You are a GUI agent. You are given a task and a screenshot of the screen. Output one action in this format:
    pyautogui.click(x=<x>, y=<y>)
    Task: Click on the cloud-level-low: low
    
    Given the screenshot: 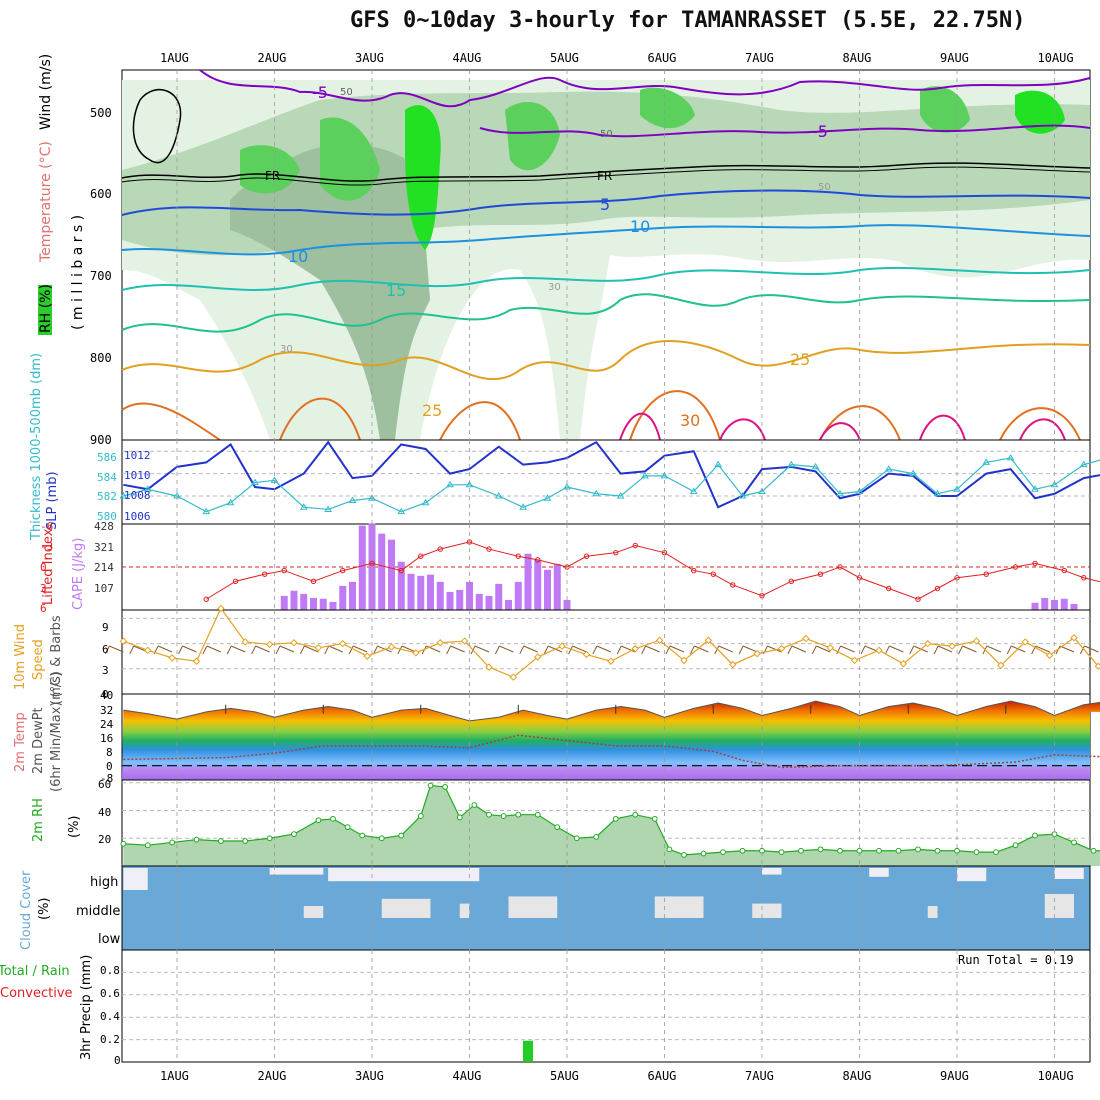 What is the action you would take?
    pyautogui.click(x=109, y=939)
    